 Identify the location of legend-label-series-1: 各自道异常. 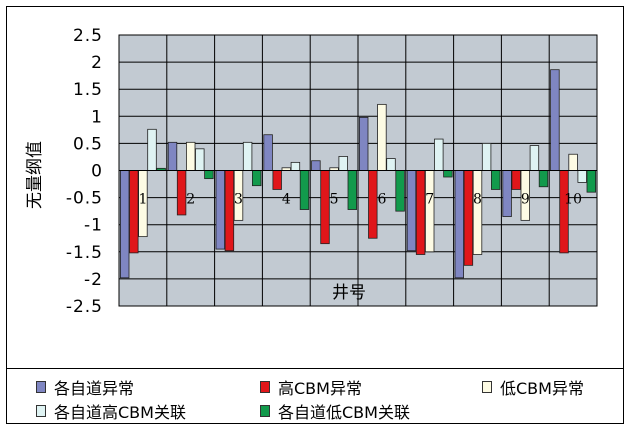
(94, 388).